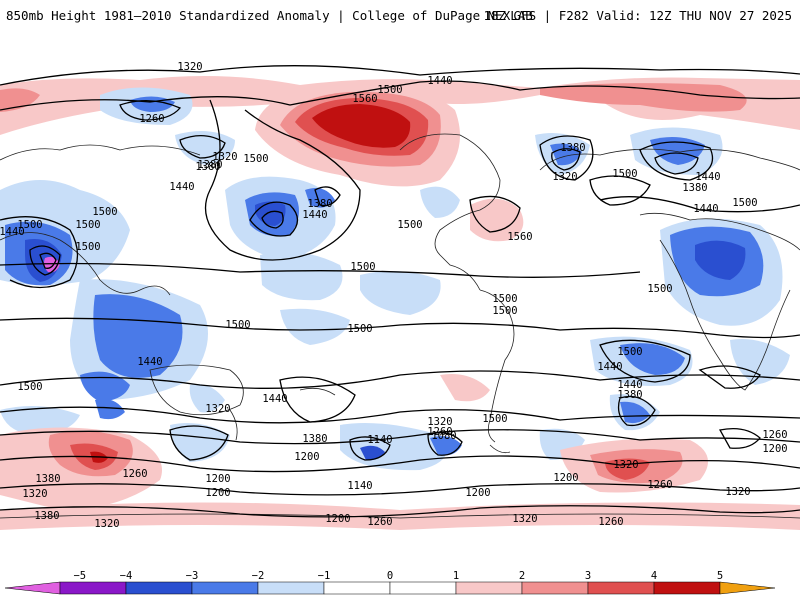  What do you see at coordinates (324, 576) in the screenshot?
I see `colorbar-tick-label: −1` at bounding box center [324, 576].